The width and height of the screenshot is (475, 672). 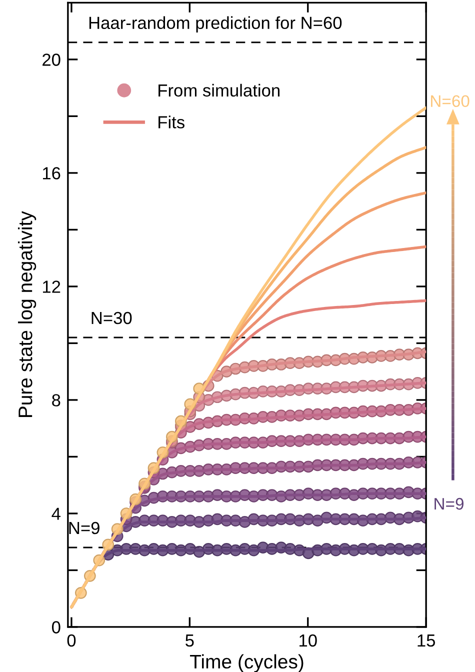 What do you see at coordinates (56, 514) in the screenshot?
I see `y-tick-label: 4` at bounding box center [56, 514].